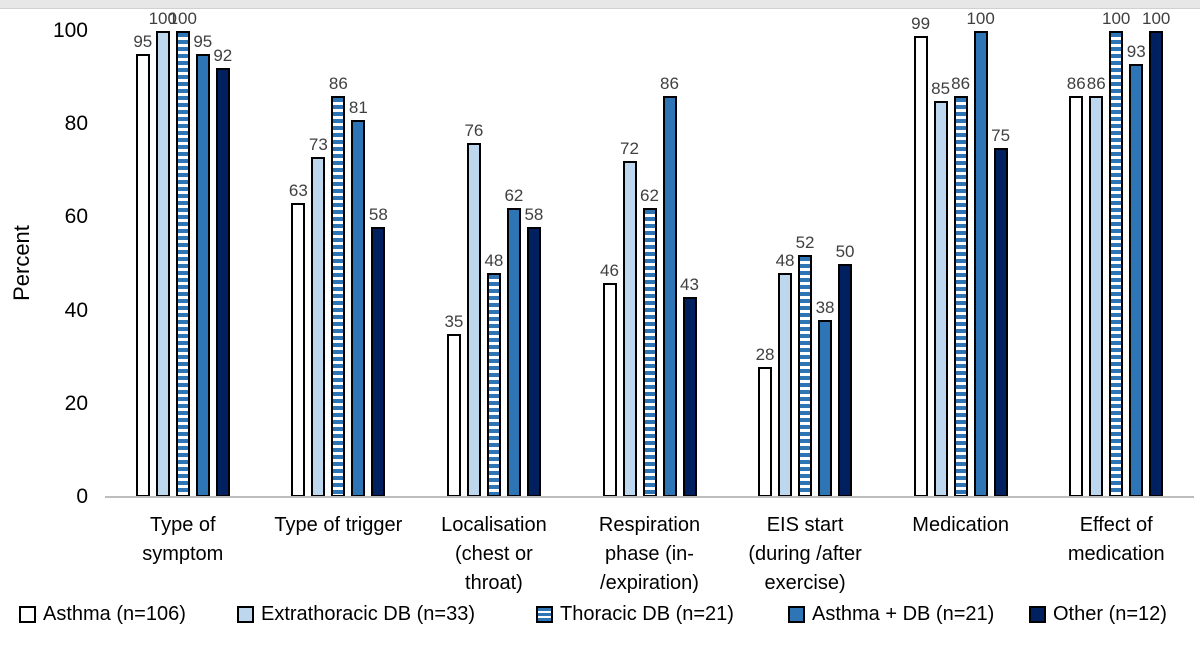  Describe the element at coordinates (76, 124) in the screenshot. I see `y-tick-label: 80` at that location.